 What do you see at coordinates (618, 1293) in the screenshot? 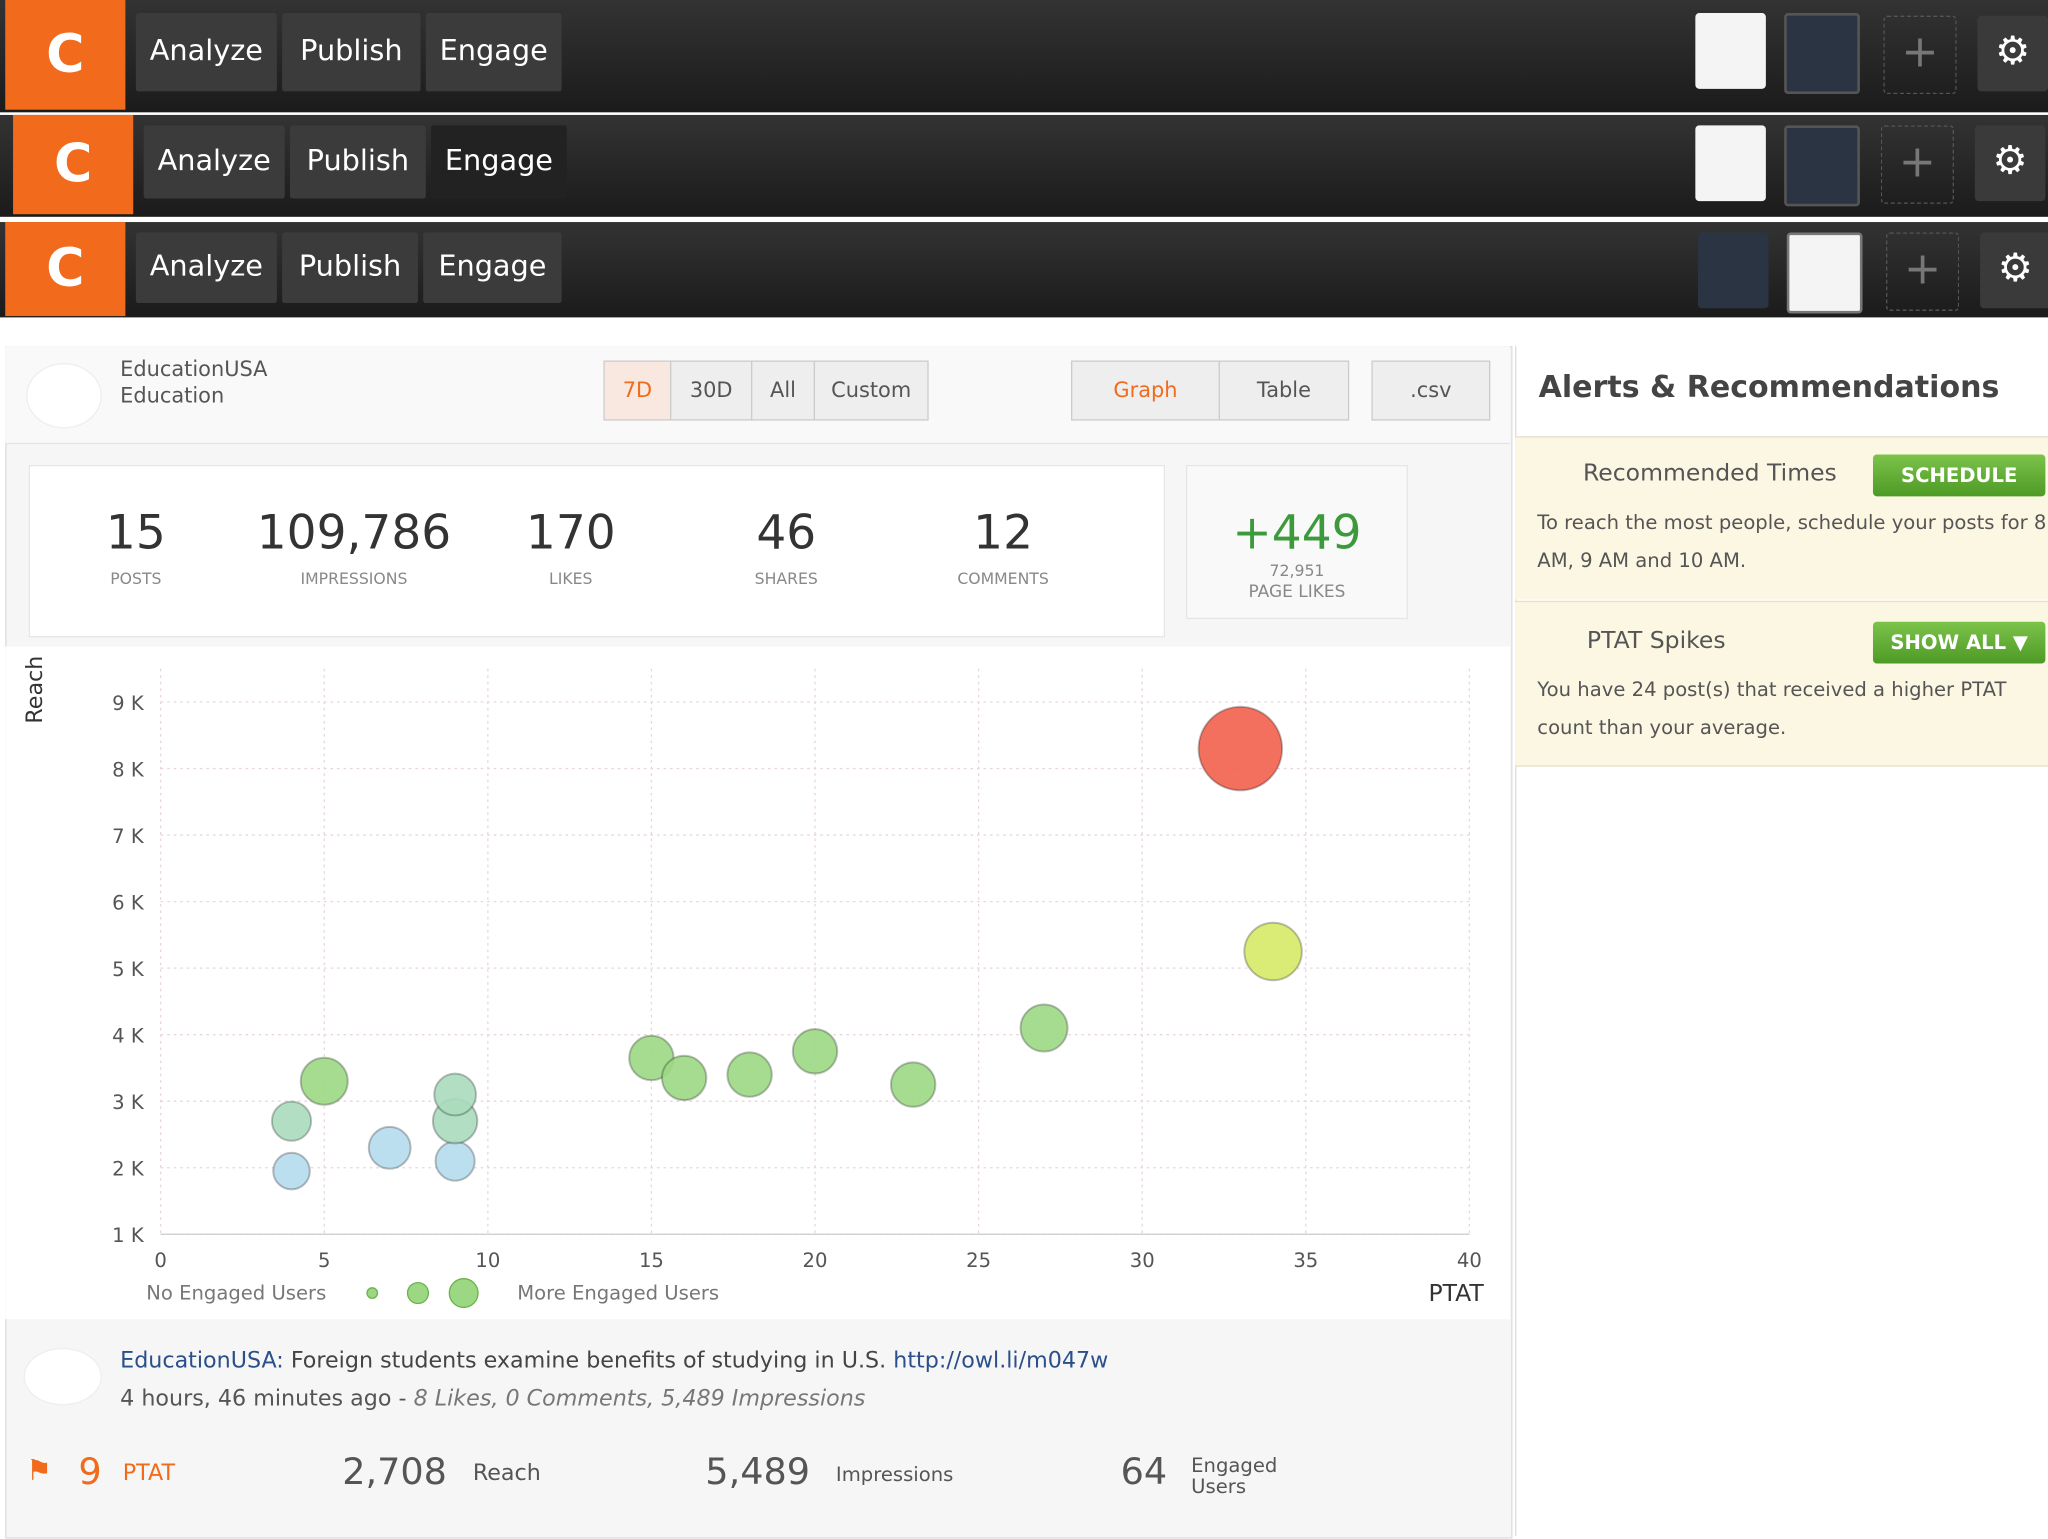
I see `legend-label: More Engaged Users` at bounding box center [618, 1293].